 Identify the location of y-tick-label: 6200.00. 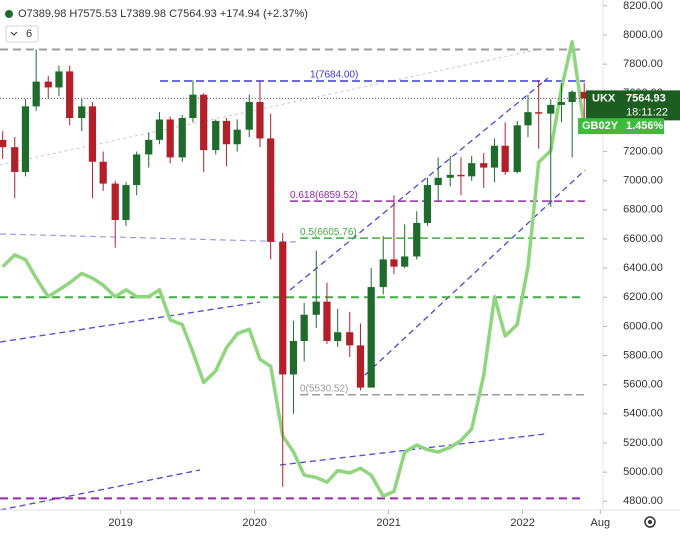
(643, 297).